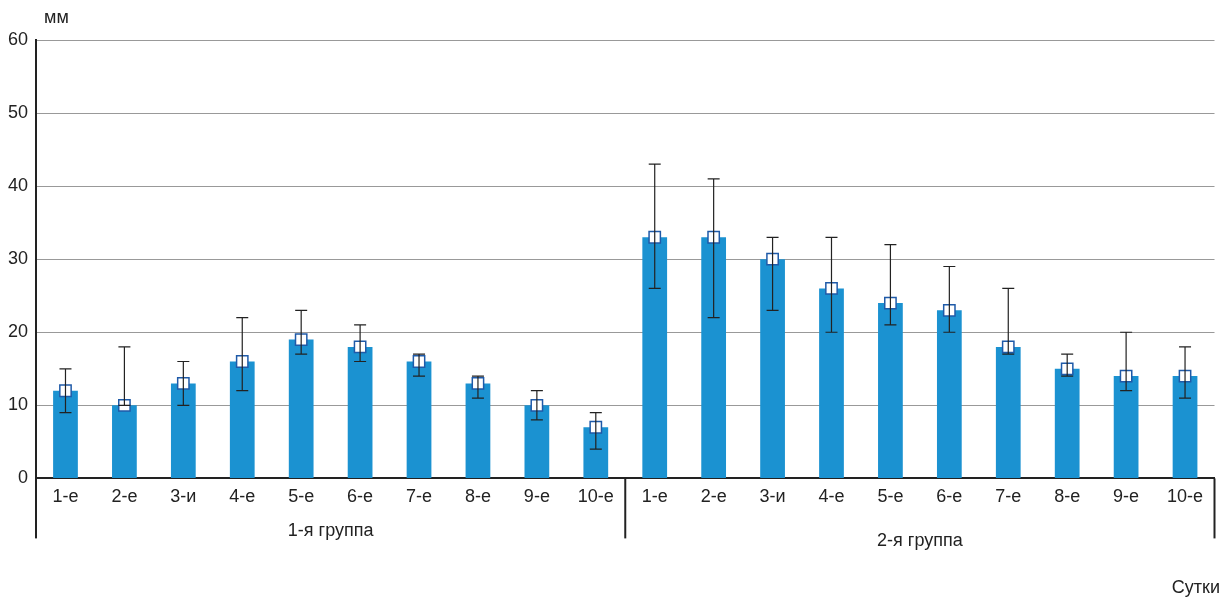  I want to click on y-tick-label: 50, so click(18, 112).